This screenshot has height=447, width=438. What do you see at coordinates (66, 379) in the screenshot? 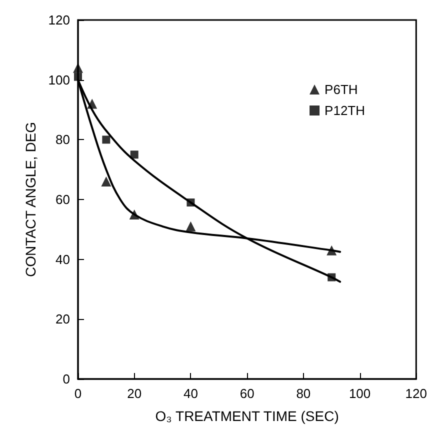
I see `y-tick-label: 0` at bounding box center [66, 379].